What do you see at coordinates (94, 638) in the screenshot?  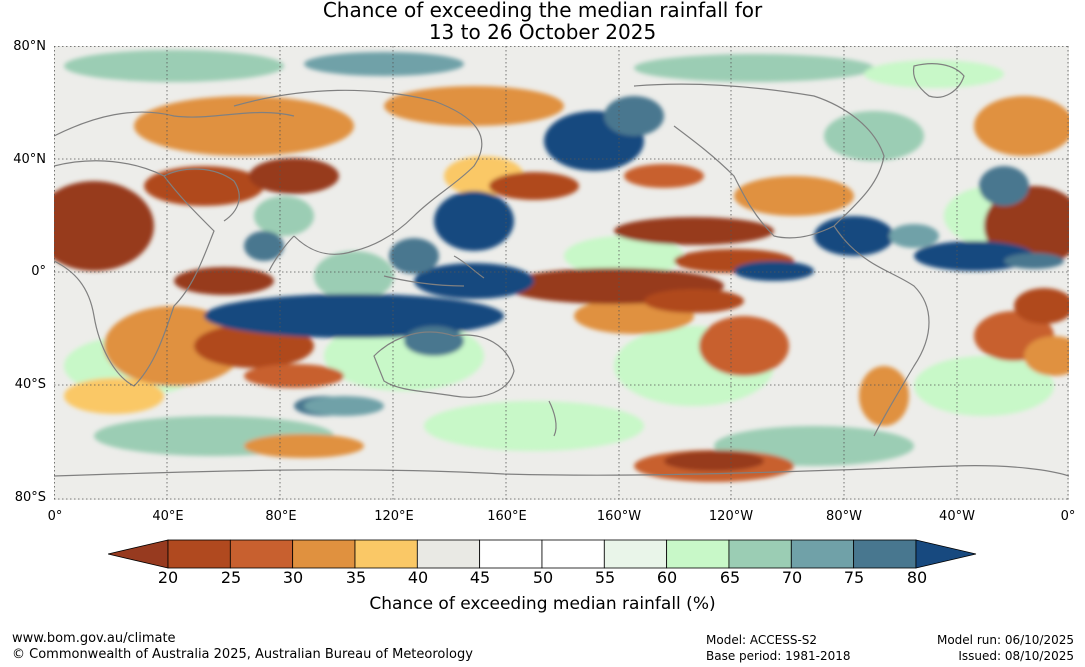 I see `footer-url: www.bom.gov.au/climate` at bounding box center [94, 638].